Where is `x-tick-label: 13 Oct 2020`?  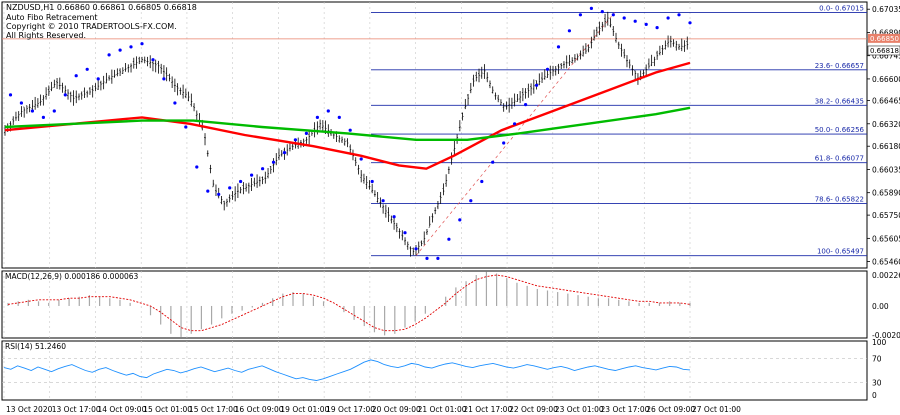
x-tick-label: 13 Oct 2020 is located at coordinates (29, 409).